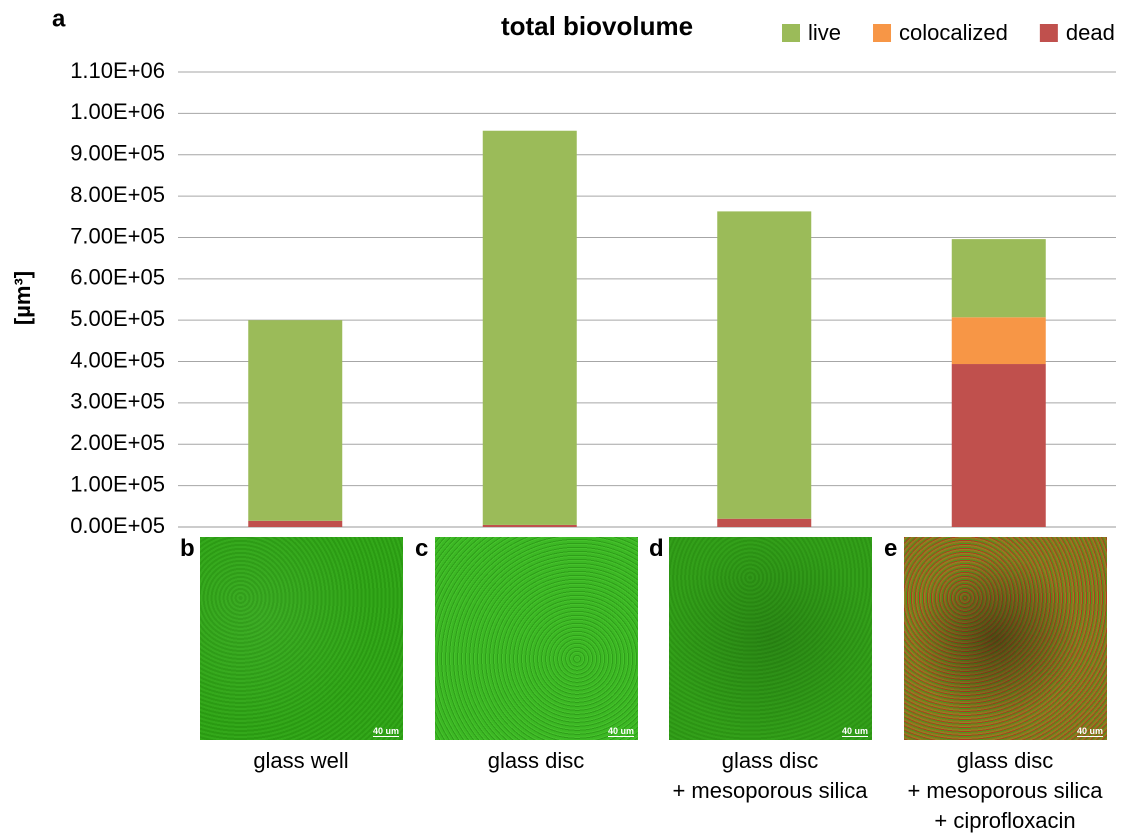 This screenshot has width=1144, height=836. Describe the element at coordinates (117, 235) in the screenshot. I see `y-tick-label: 7.00E+05` at that location.